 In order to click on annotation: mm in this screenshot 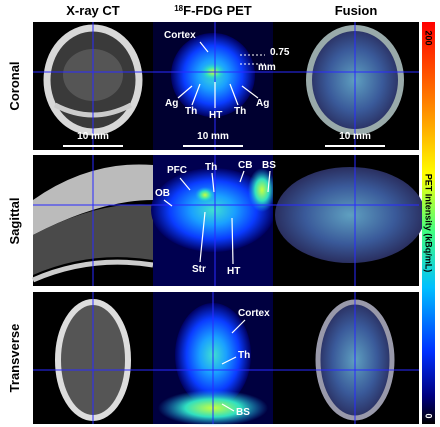, I will do `click(267, 67)`.